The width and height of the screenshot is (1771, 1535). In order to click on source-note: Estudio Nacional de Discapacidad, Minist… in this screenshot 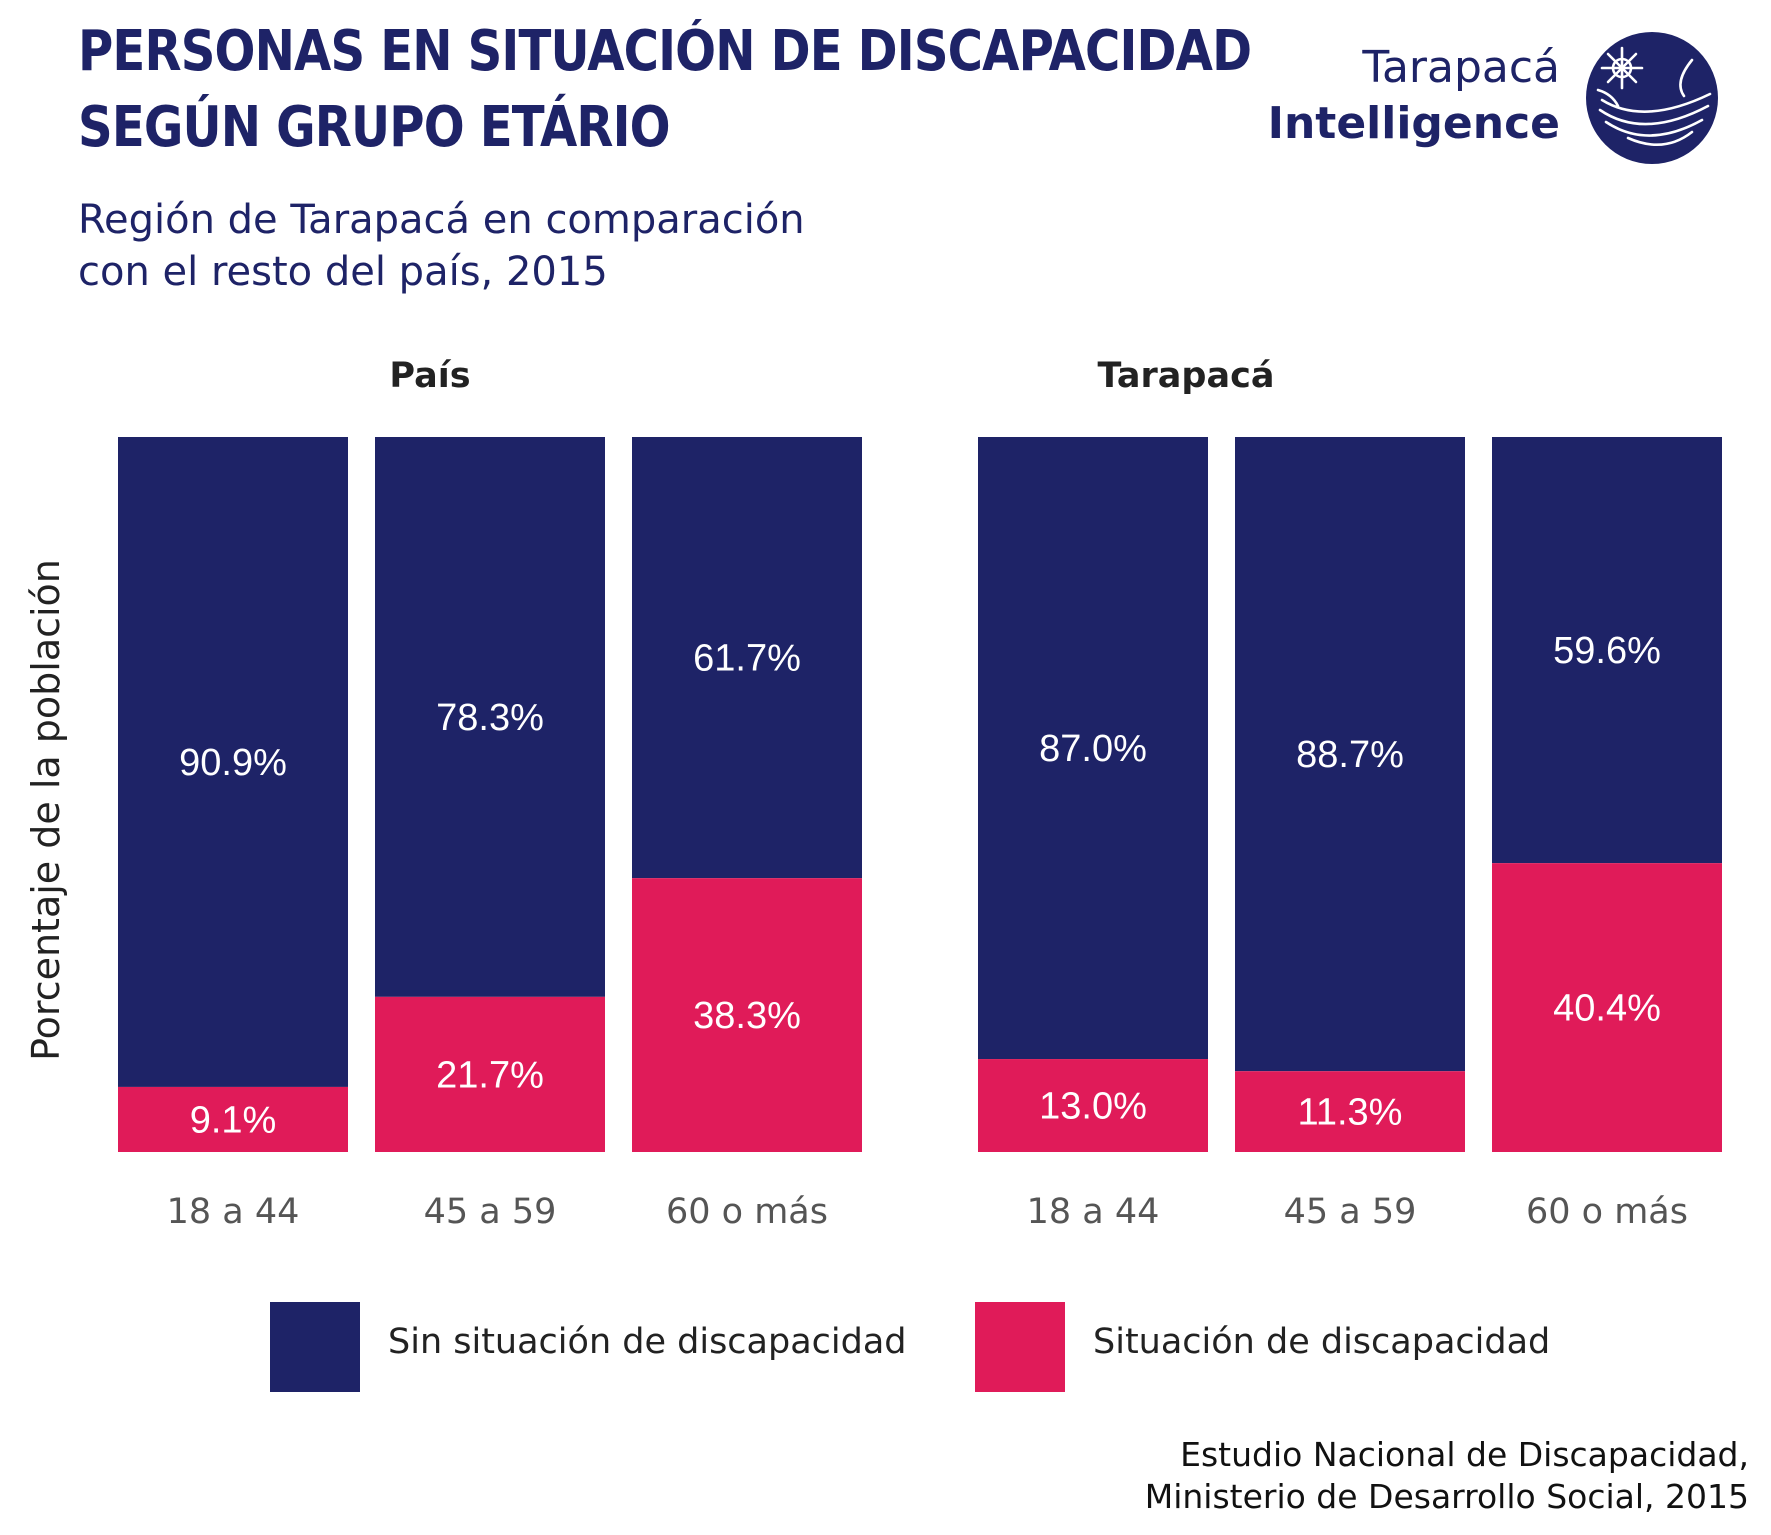, I will do `click(1447, 1476)`.